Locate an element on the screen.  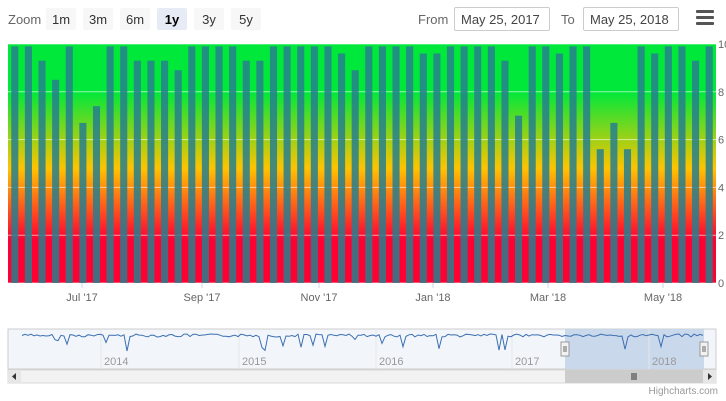
zoom-3m-button: 3m is located at coordinates (98, 19).